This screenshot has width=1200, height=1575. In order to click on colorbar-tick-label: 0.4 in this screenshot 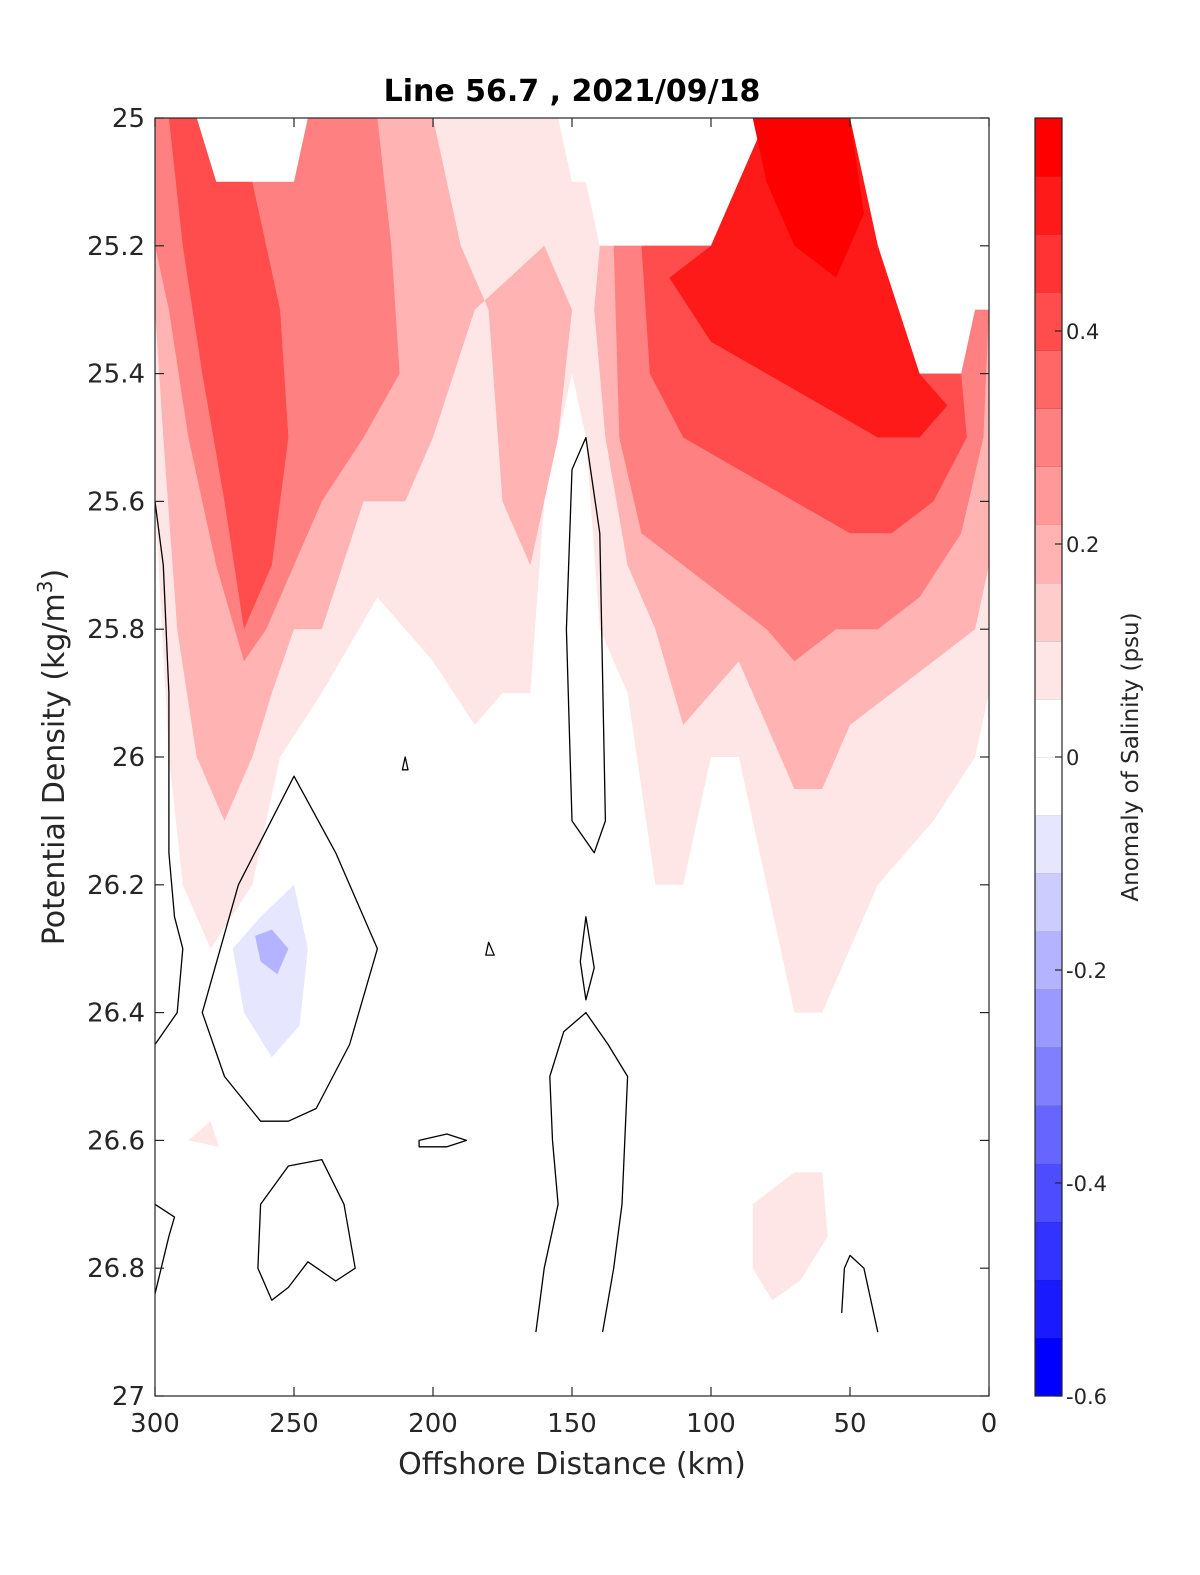, I will do `click(1082, 332)`.